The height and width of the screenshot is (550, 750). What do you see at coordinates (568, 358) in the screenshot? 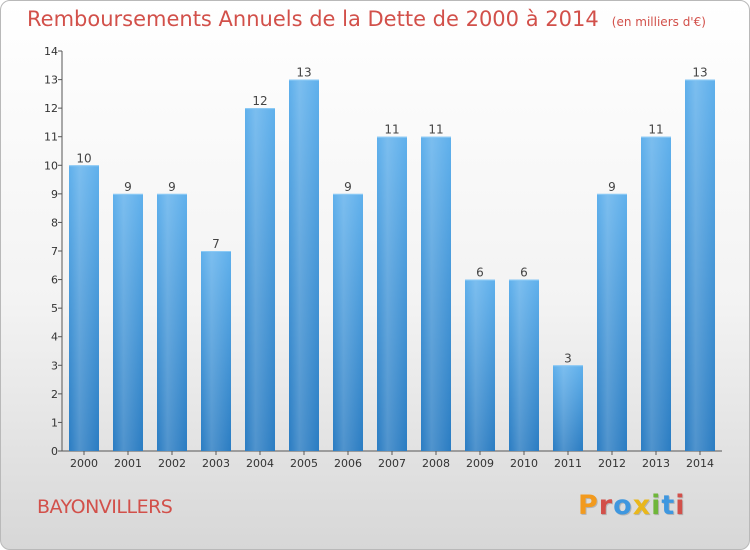
I see `bar-value-label: 3` at bounding box center [568, 358].